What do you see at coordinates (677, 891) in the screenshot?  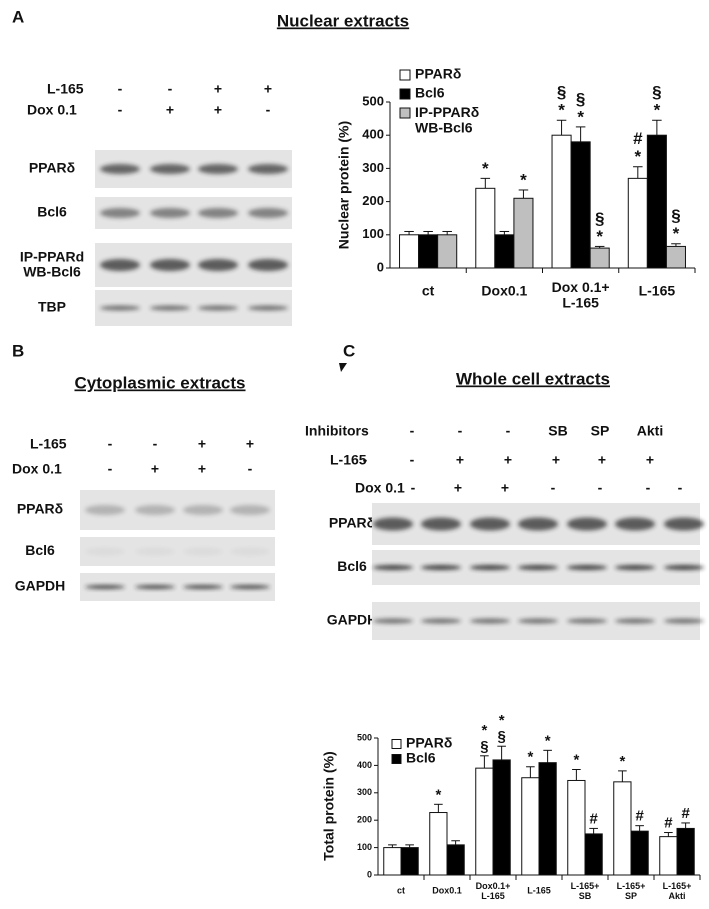 I see `x-tick-label: L-165+ Akti` at bounding box center [677, 891].